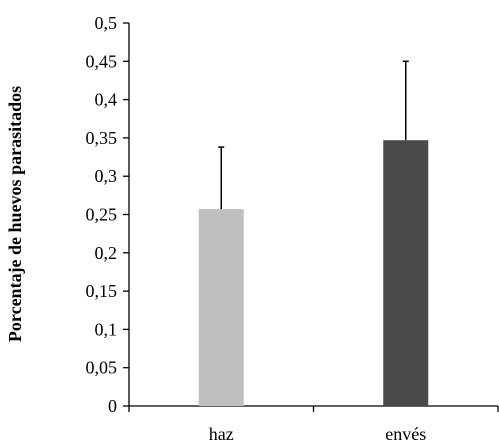 The height and width of the screenshot is (447, 499). Describe the element at coordinates (15, 214) in the screenshot. I see `y-axis-title: Porcentaje de huevos parasitados` at that location.